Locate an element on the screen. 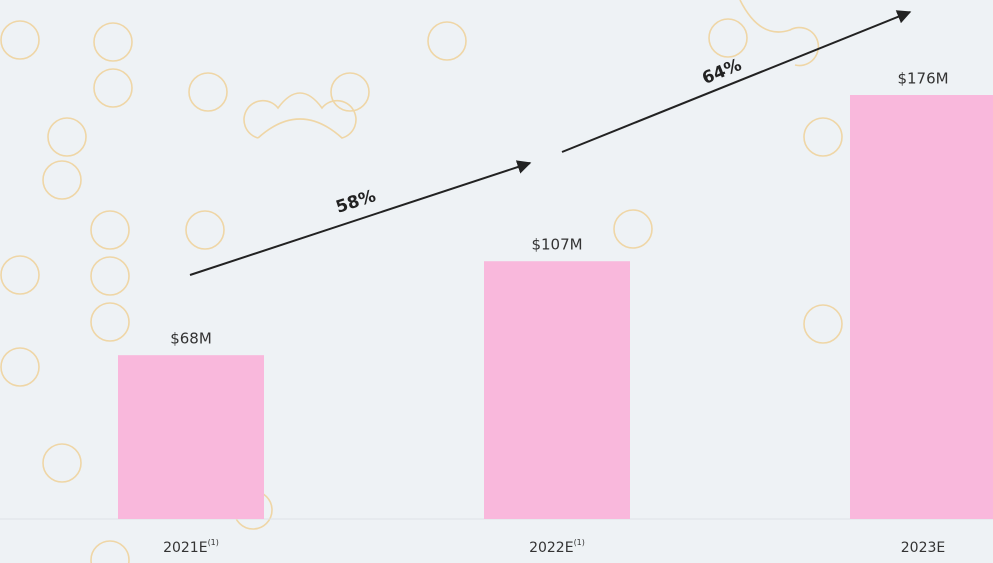 The width and height of the screenshot is (993, 563). category-name: 2023E is located at coordinates (923, 548).